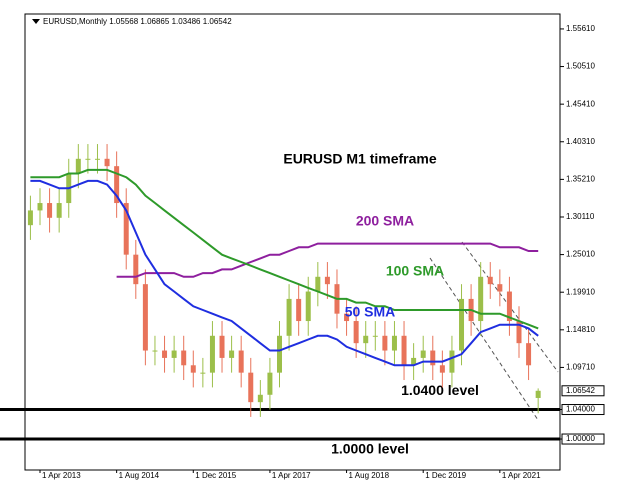 The width and height of the screenshot is (640, 480). I want to click on y-tick-label: 1.14810, so click(580, 329).